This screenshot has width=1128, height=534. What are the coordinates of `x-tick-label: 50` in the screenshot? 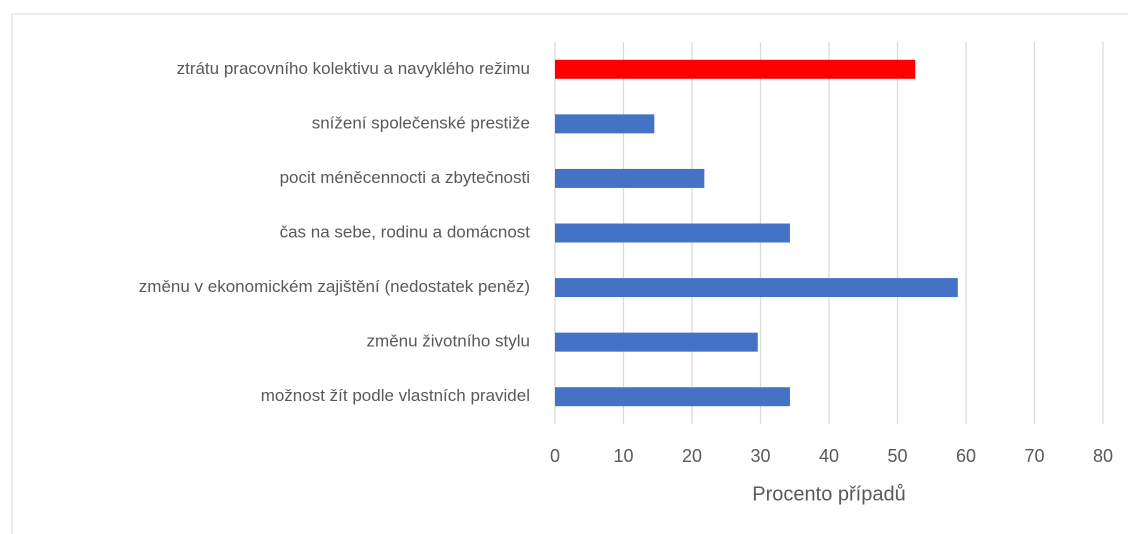 It's located at (897, 456).